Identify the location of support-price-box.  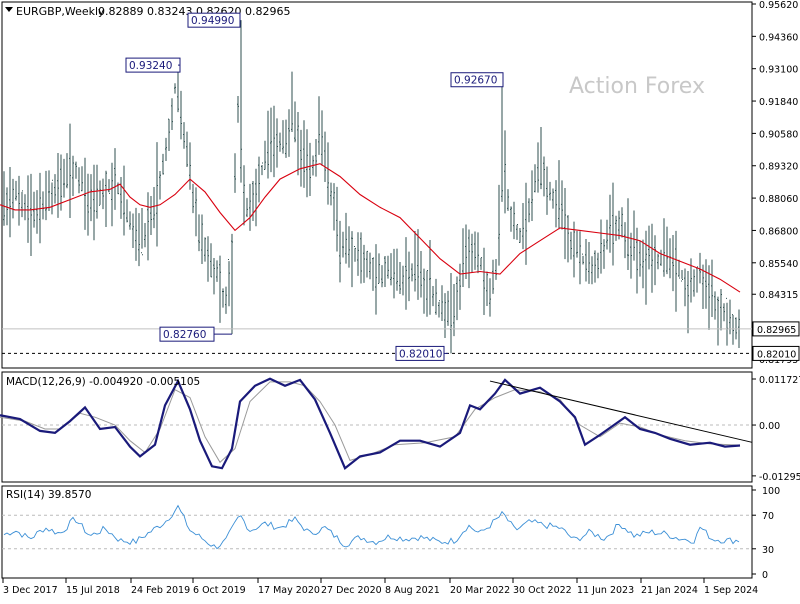
(776, 353).